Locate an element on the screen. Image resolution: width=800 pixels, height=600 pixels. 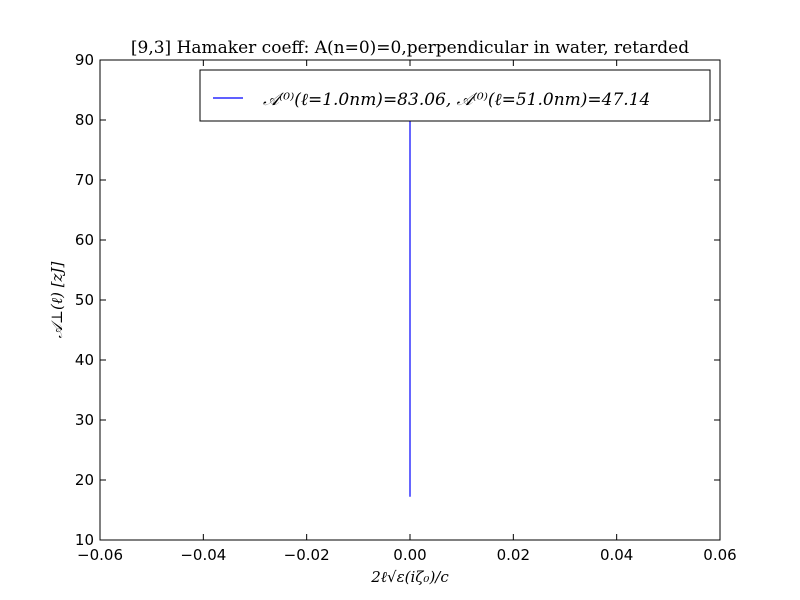
y-tick-label: 50 is located at coordinates (84, 300).